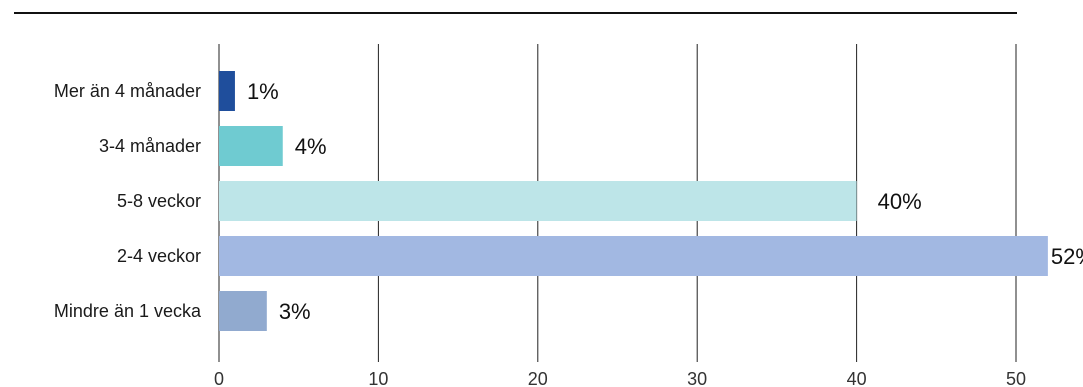 This screenshot has height=387, width=1083. What do you see at coordinates (697, 378) in the screenshot?
I see `x-tick-label: 30` at bounding box center [697, 378].